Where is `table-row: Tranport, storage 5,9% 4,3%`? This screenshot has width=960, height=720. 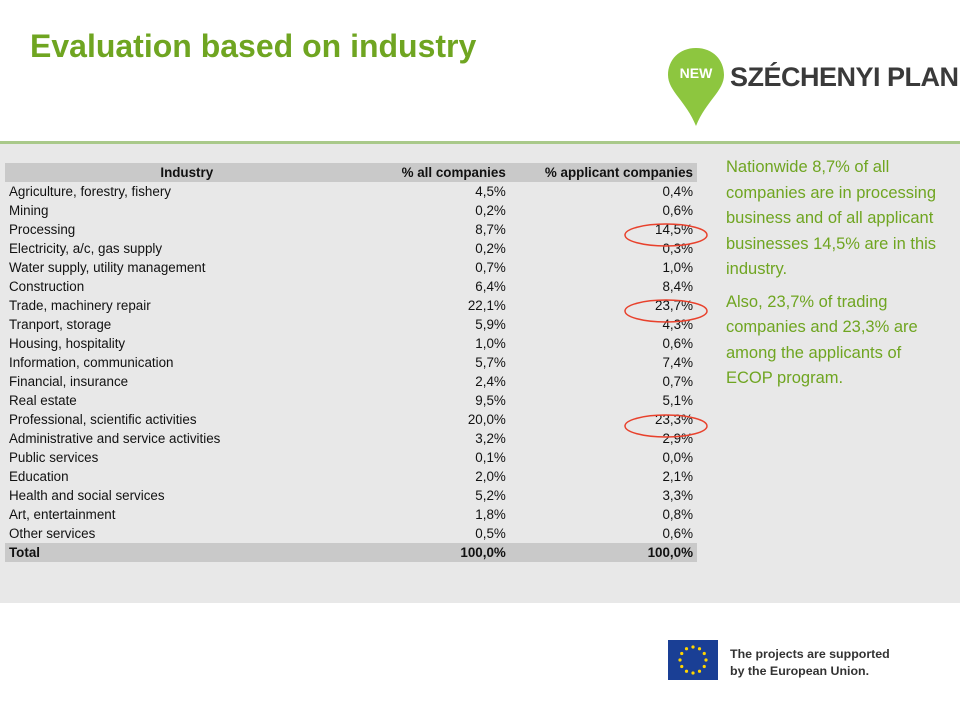 table-row: Tranport, storage 5,9% 4,3% is located at coordinates (351, 324).